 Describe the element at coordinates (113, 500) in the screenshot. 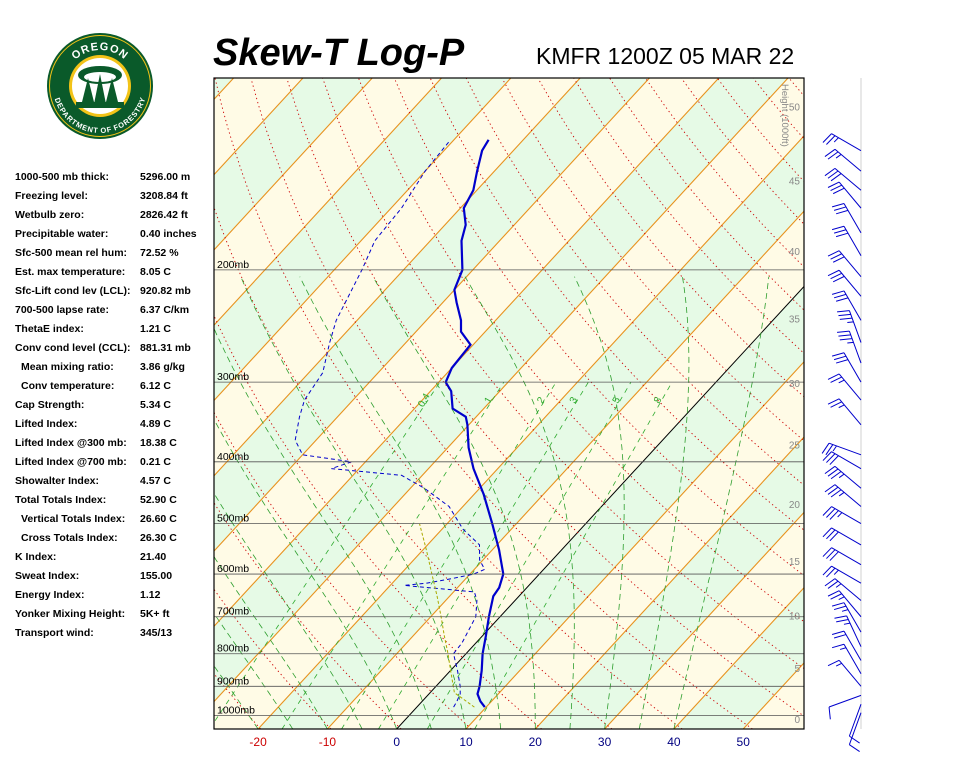

I see `index-row: Total Totals Index: 52.90 C` at that location.